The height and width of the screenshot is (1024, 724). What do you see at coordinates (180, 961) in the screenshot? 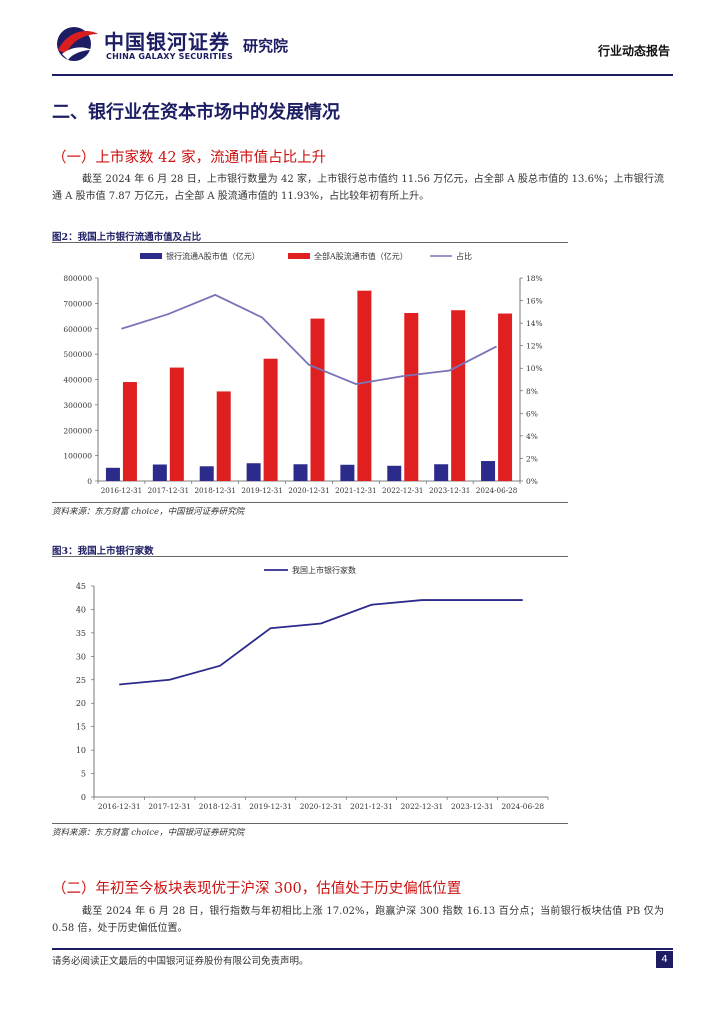
I see `disclaimer-note: 请务必阅读正文最后的中国银河证券股份有限公司免责声明。` at bounding box center [180, 961].